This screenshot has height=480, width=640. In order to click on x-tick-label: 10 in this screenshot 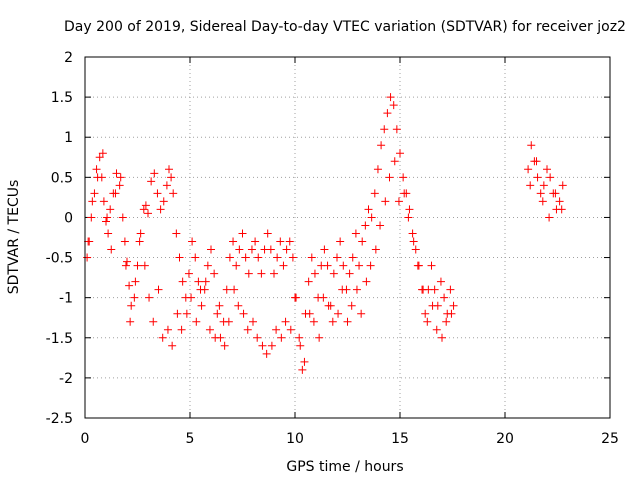, I will do `click(295, 439)`.